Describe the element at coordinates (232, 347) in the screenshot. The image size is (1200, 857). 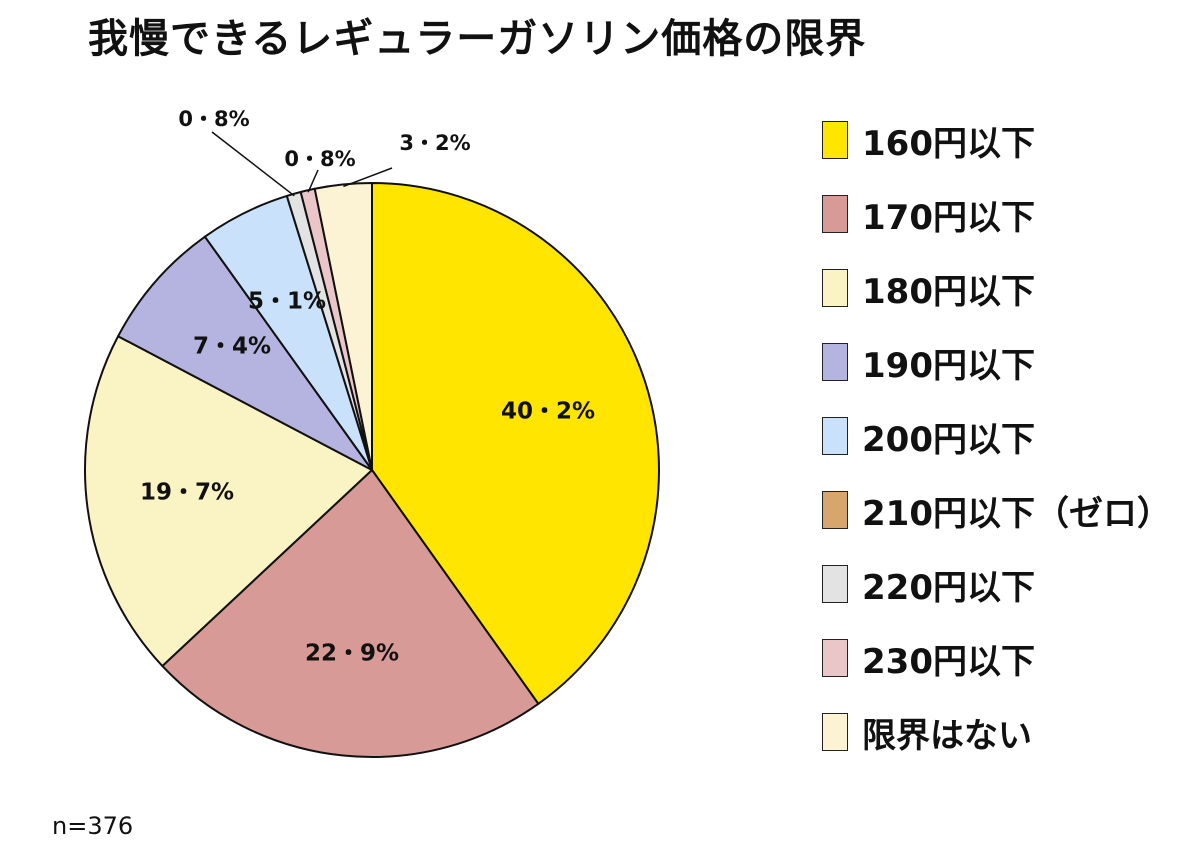
I see `slice-value-label-190-3: 7・4%` at that location.